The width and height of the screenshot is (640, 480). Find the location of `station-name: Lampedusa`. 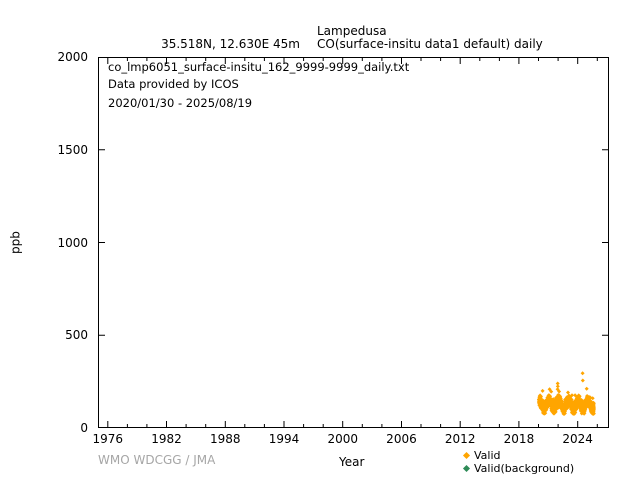

station-name: Lampedusa is located at coordinates (352, 31).